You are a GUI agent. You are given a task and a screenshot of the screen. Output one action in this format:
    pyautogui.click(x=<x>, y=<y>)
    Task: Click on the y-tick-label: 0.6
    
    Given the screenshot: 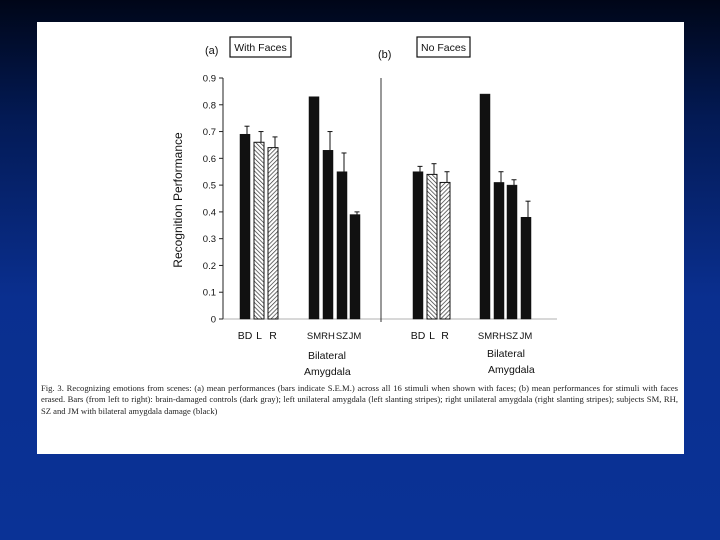 What is the action you would take?
    pyautogui.click(x=209, y=159)
    